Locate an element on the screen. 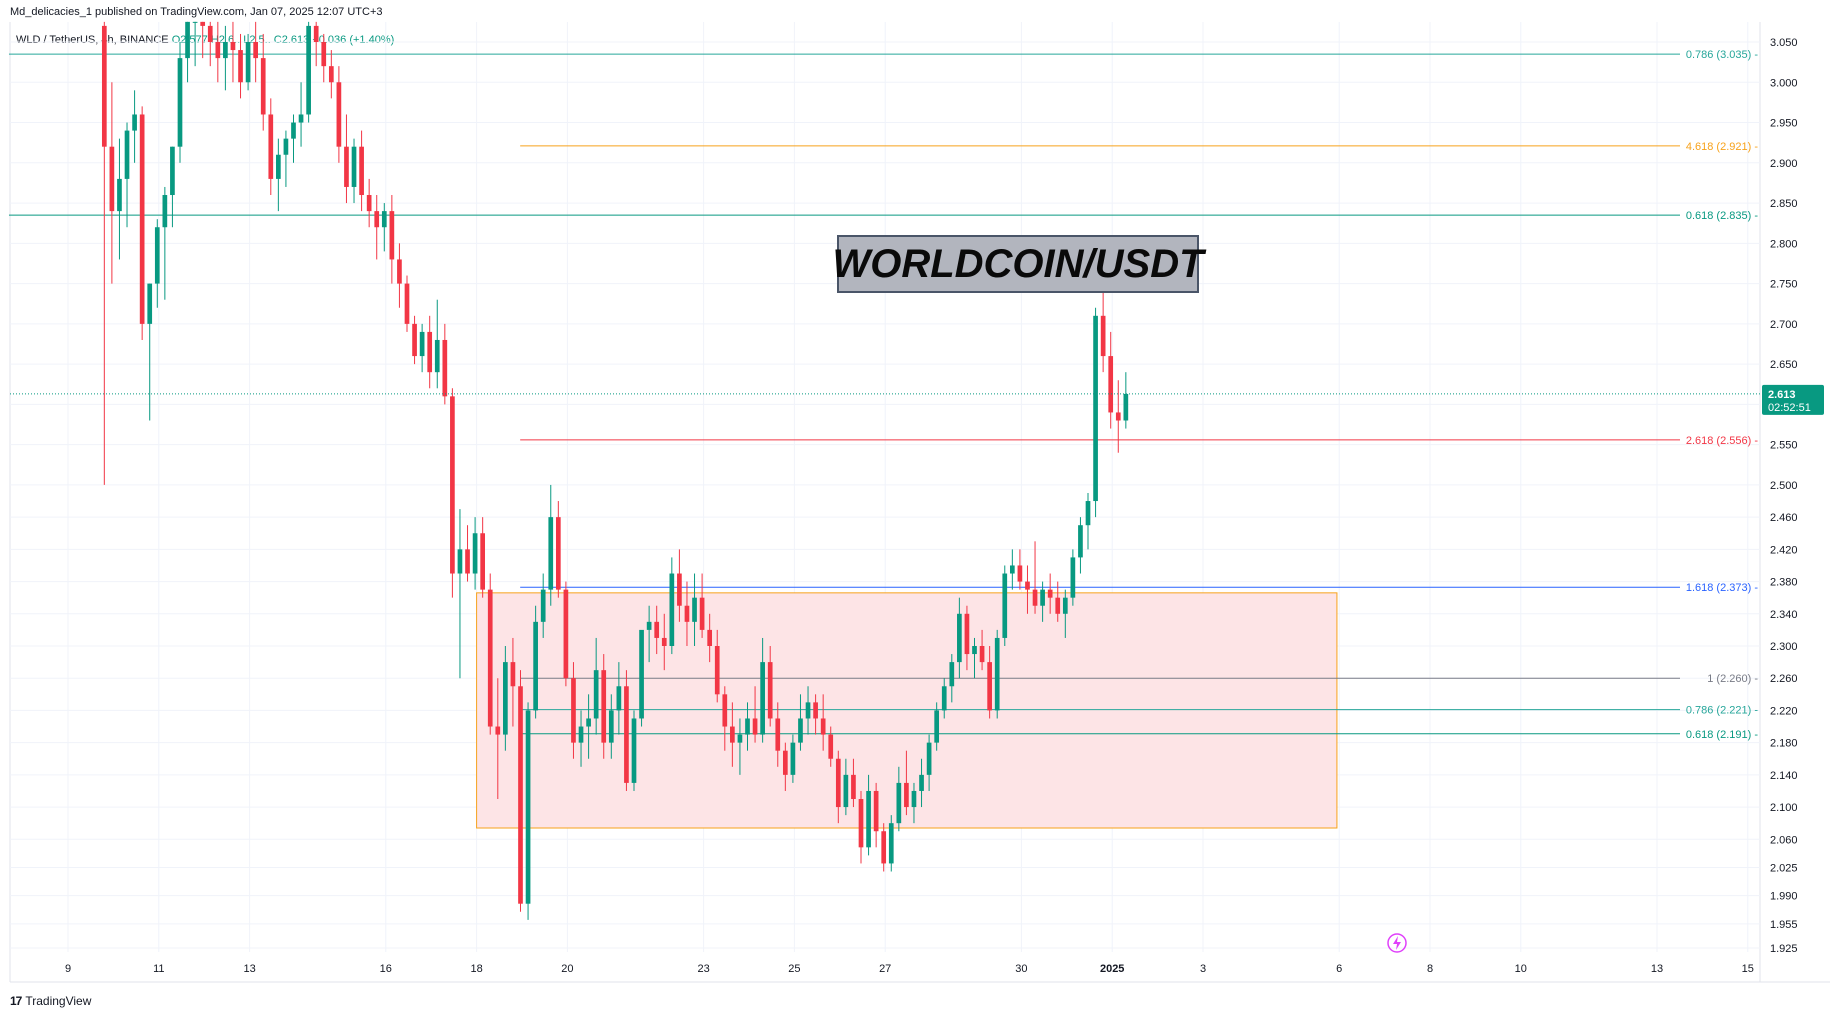  y-tick-label: 2.220 is located at coordinates (1784, 711).